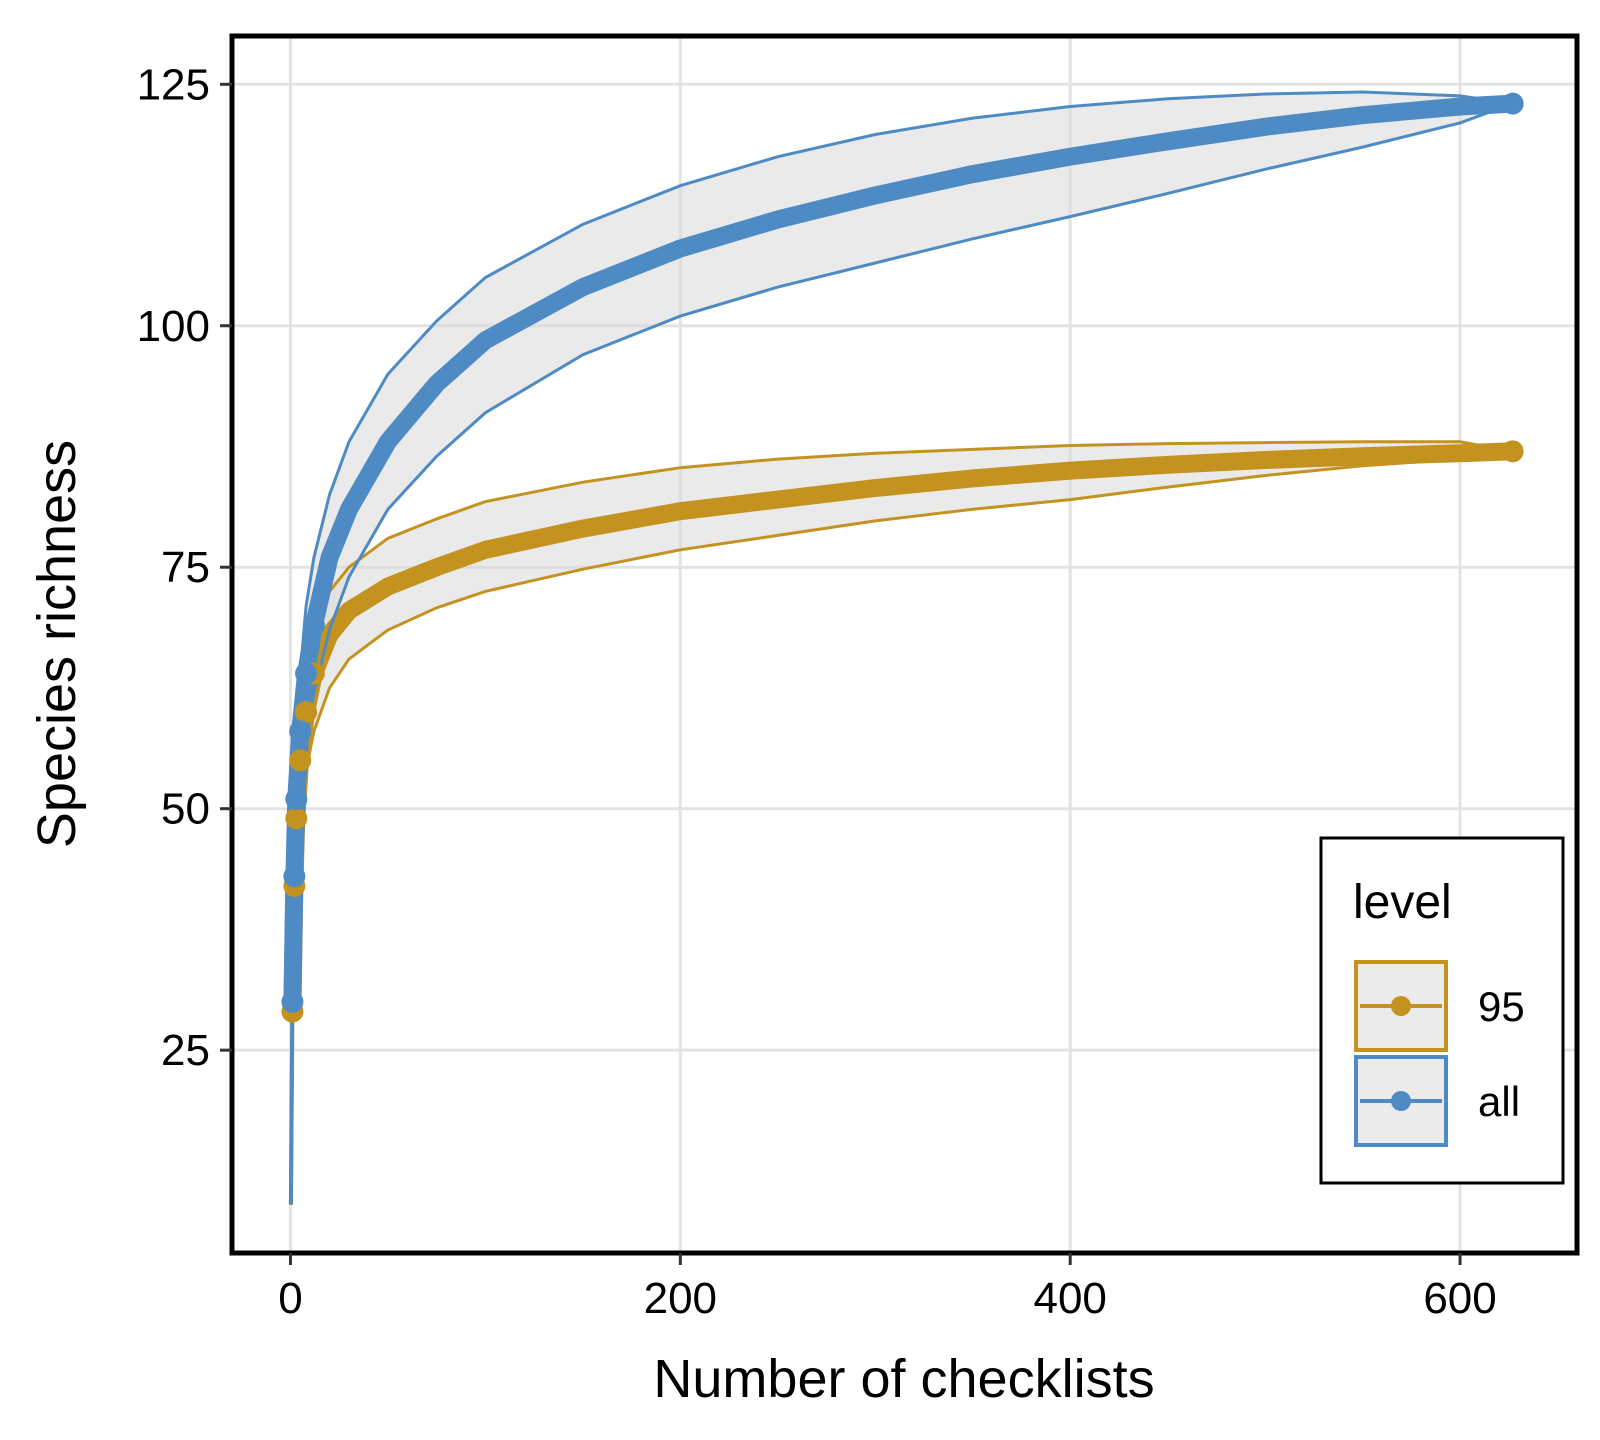 The width and height of the screenshot is (1600, 1440). Describe the element at coordinates (1501, 1006) in the screenshot. I see `legend-label-95: 95` at that location.